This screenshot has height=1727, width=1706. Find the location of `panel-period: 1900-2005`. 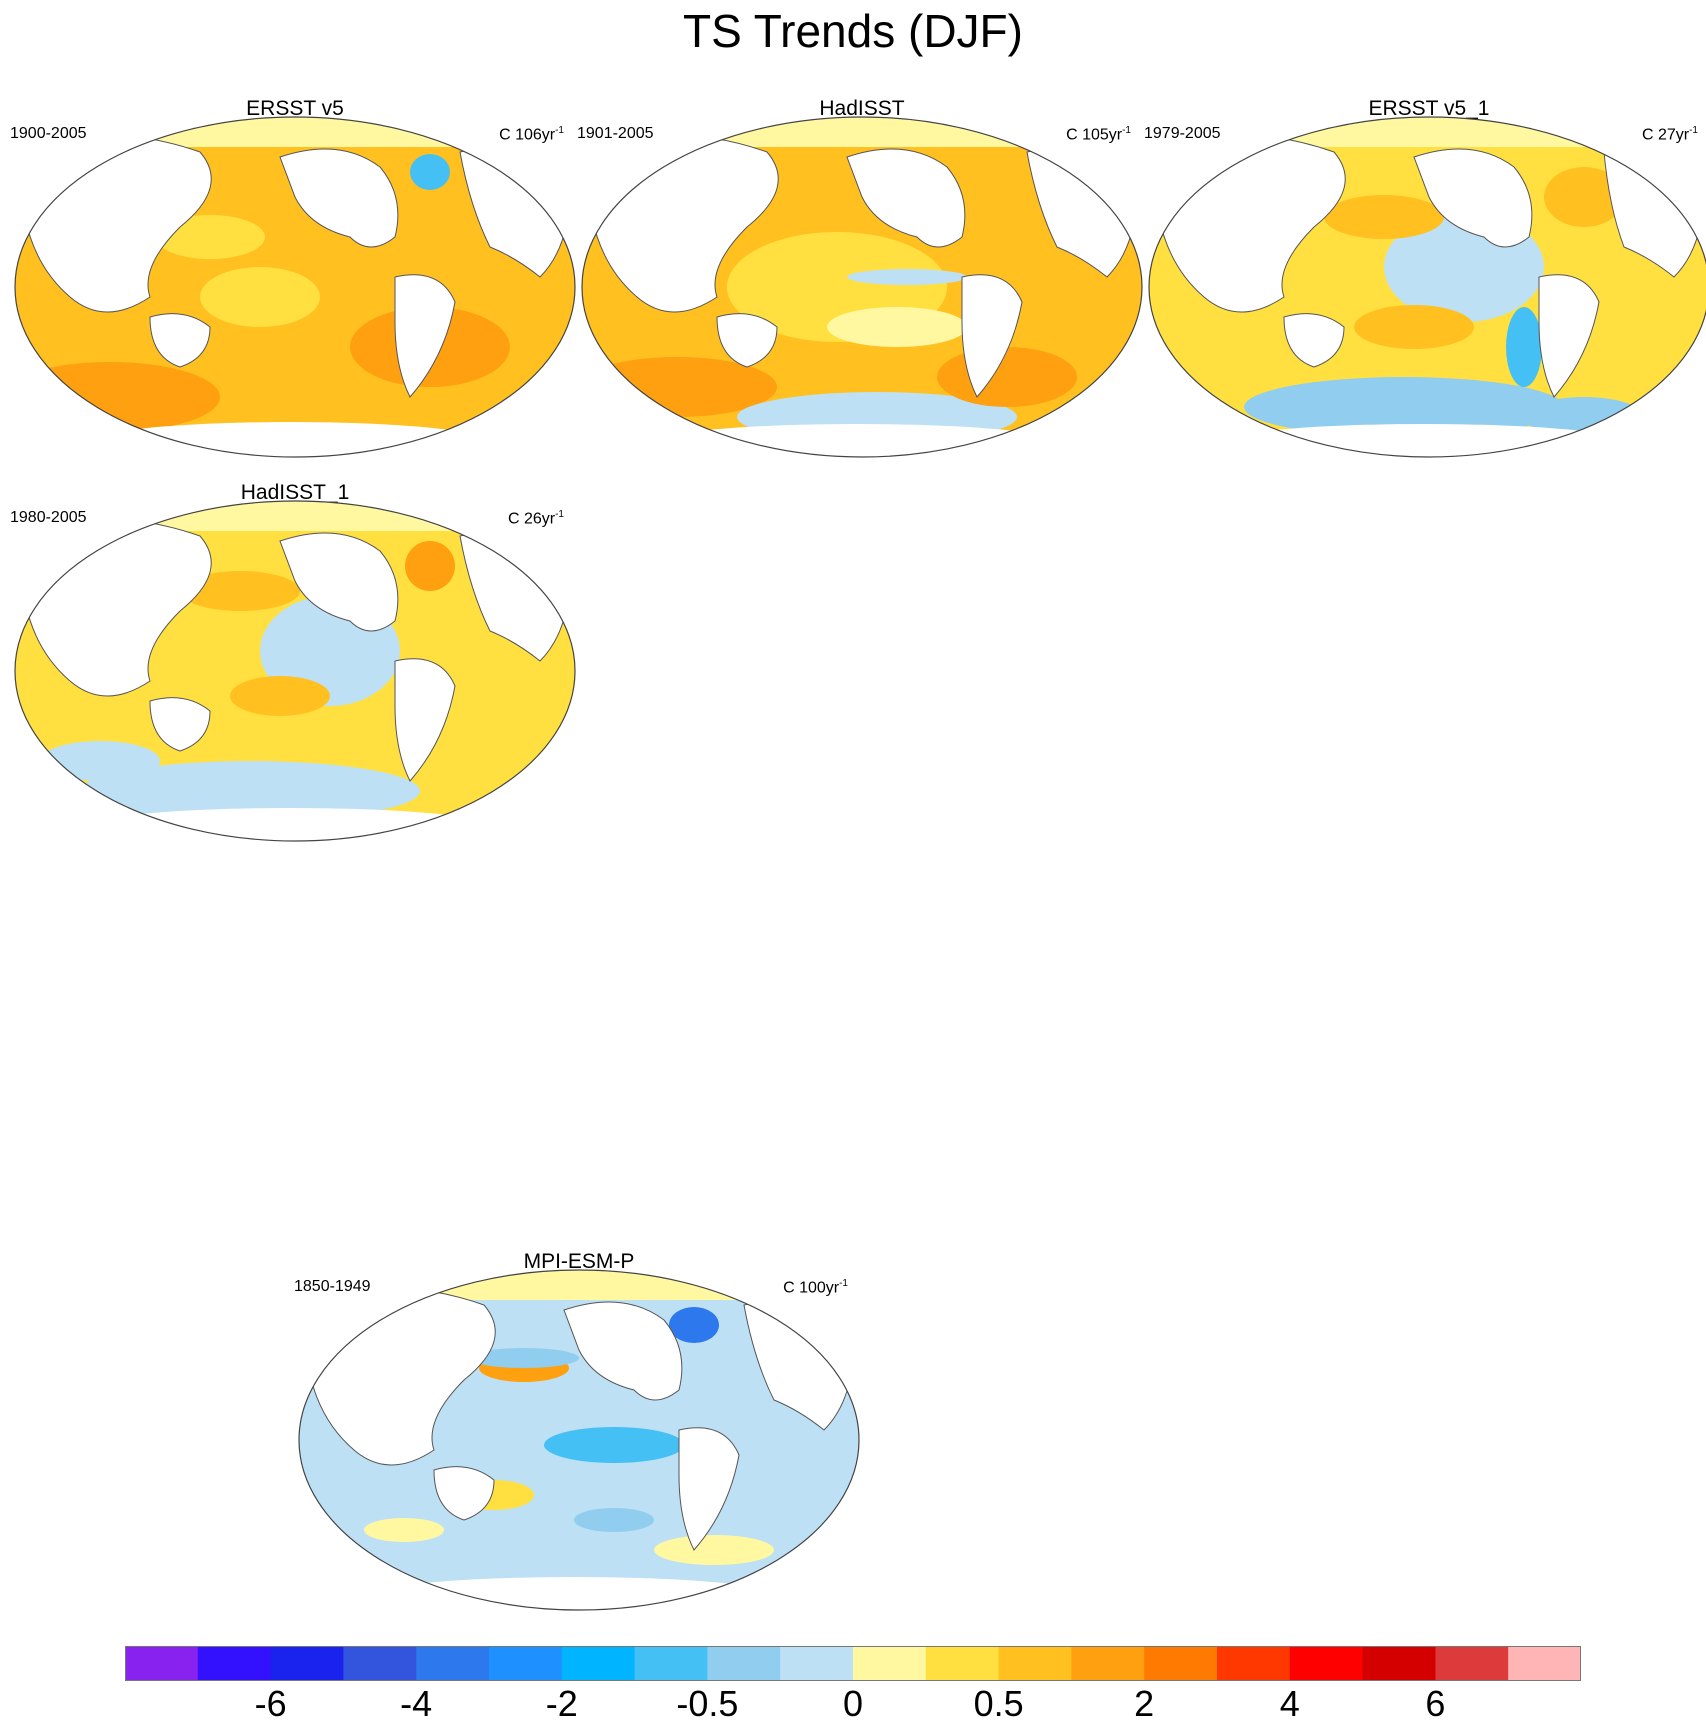

panel-period: 1900-2005 is located at coordinates (48, 133).